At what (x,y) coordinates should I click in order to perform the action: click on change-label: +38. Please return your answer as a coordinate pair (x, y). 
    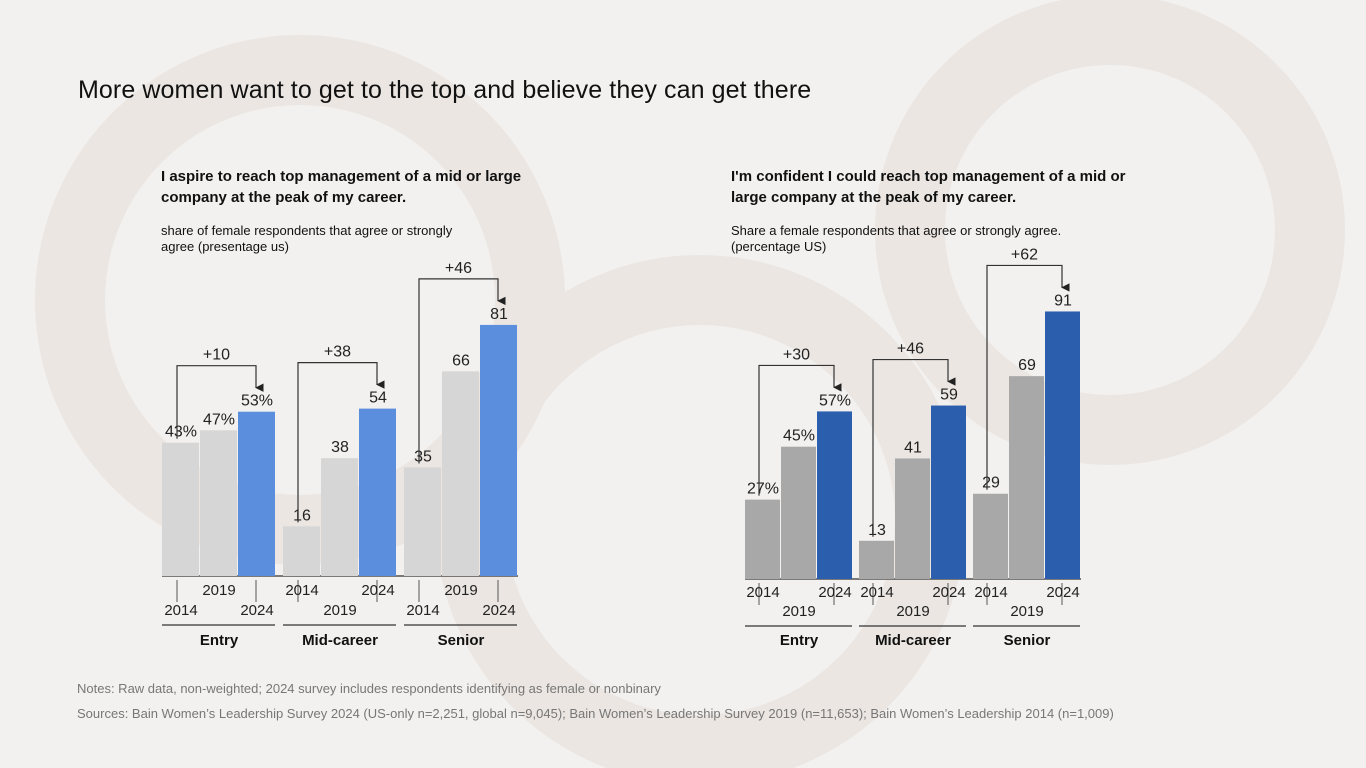
    Looking at the image, I should click on (337, 352).